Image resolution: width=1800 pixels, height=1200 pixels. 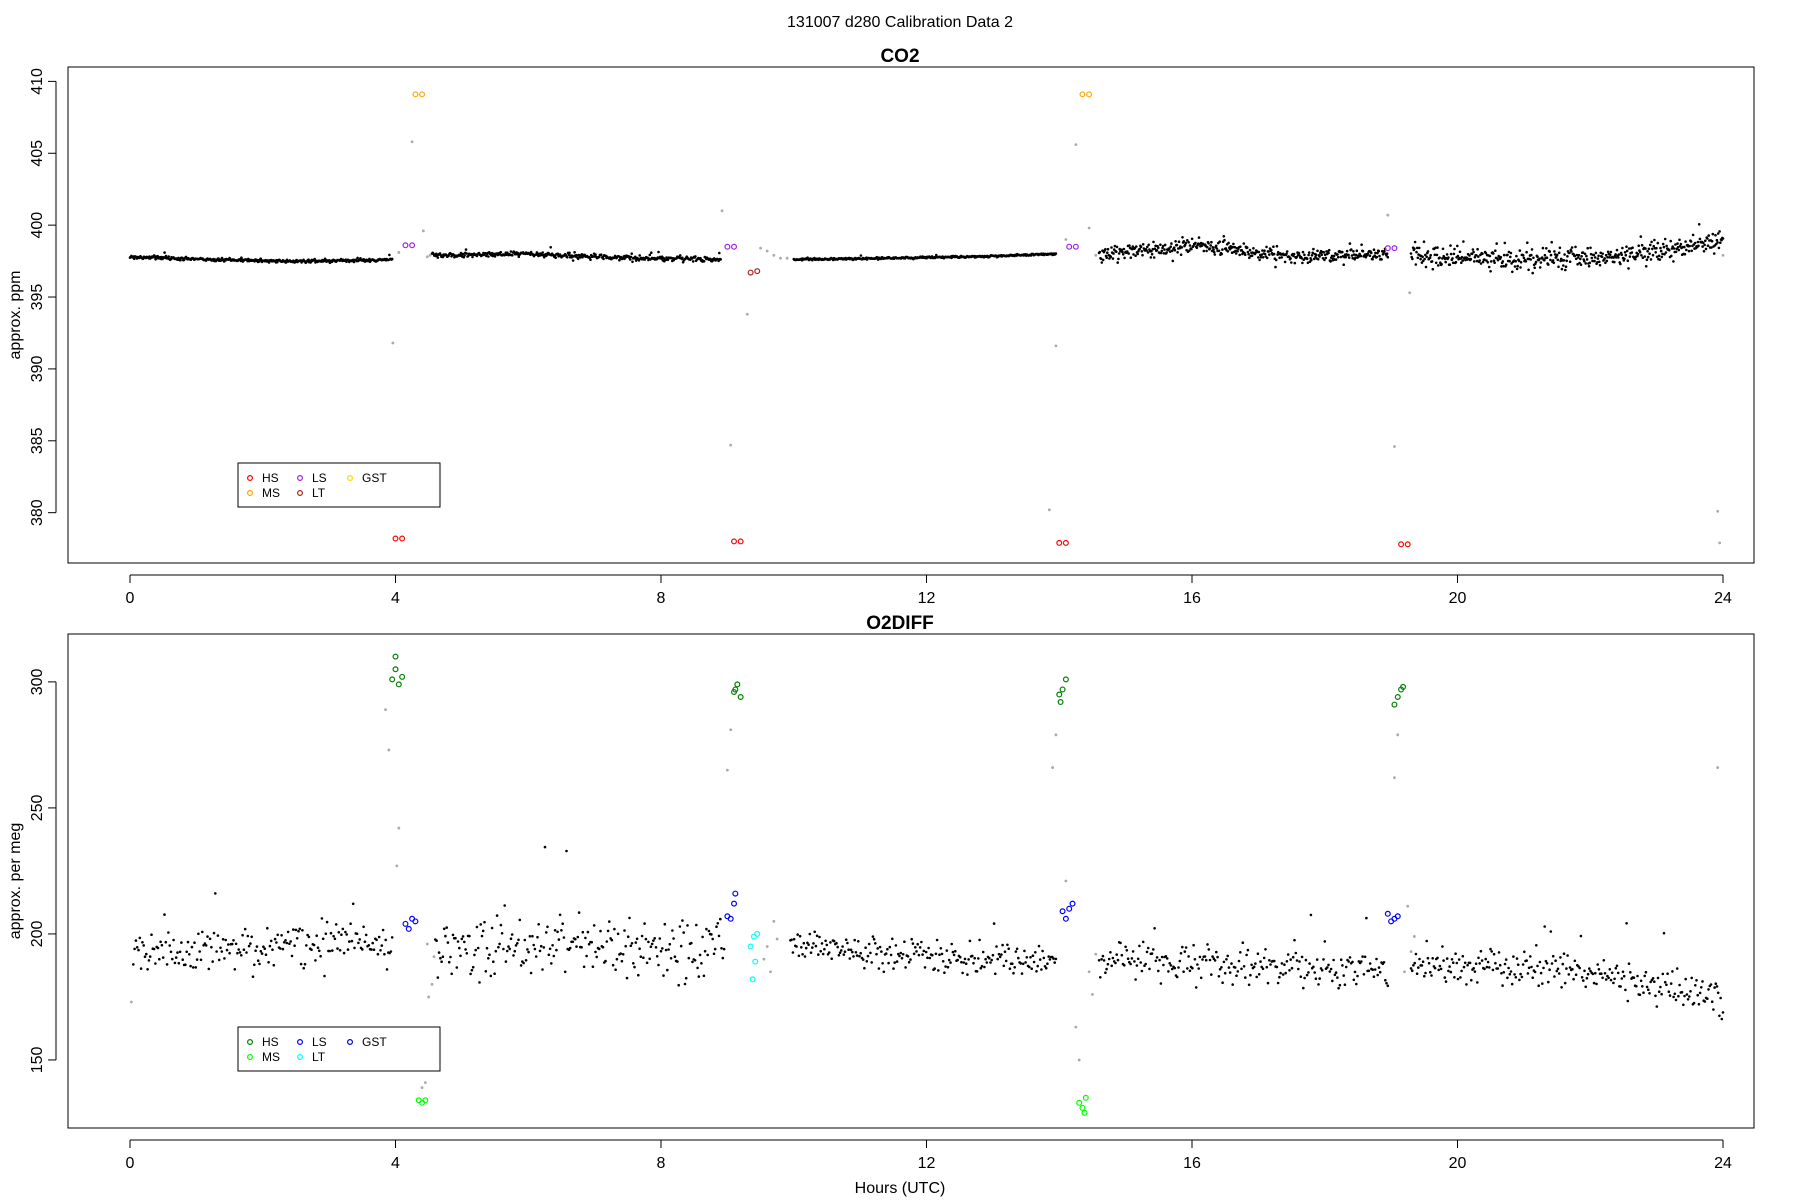 I want to click on transition-point, so click(x=423, y=231).